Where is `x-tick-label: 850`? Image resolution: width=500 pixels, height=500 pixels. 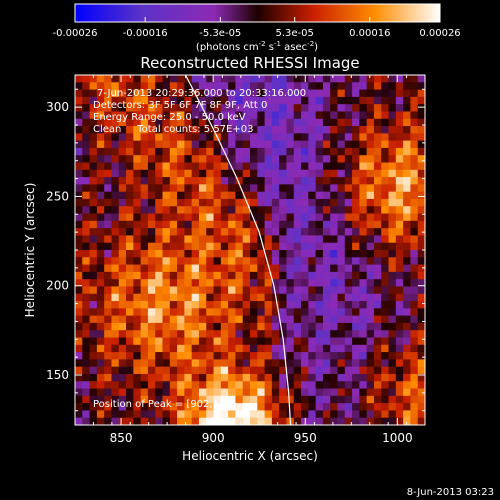 x-tick-label: 850 is located at coordinates (121, 438).